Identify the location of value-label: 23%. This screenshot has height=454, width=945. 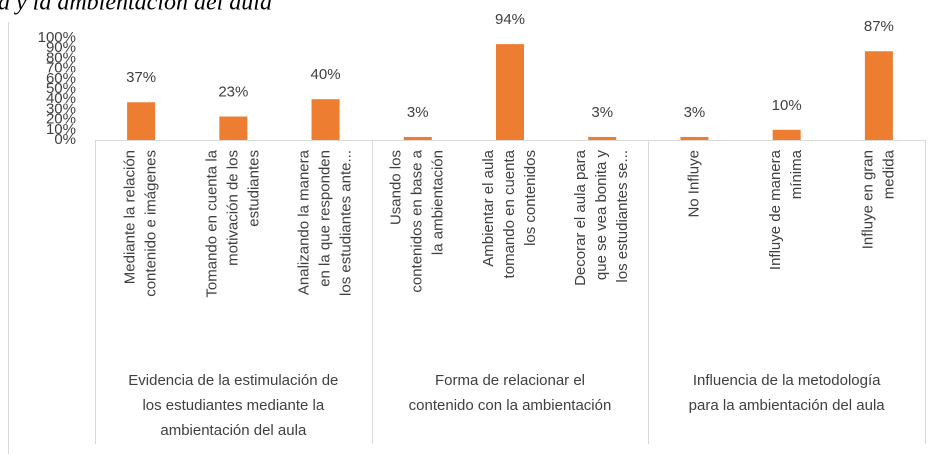
(233, 92).